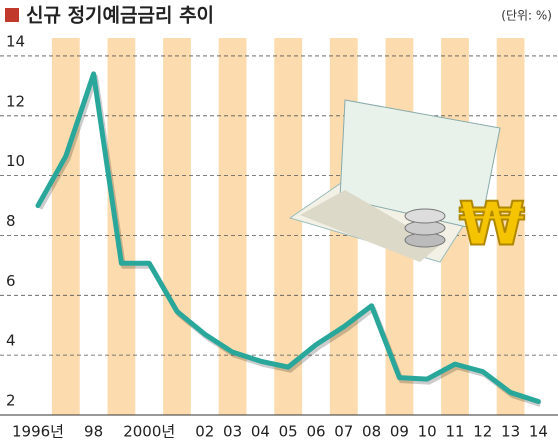 Image resolution: width=558 pixels, height=448 pixels. I want to click on x-tick-label: 05, so click(288, 432).